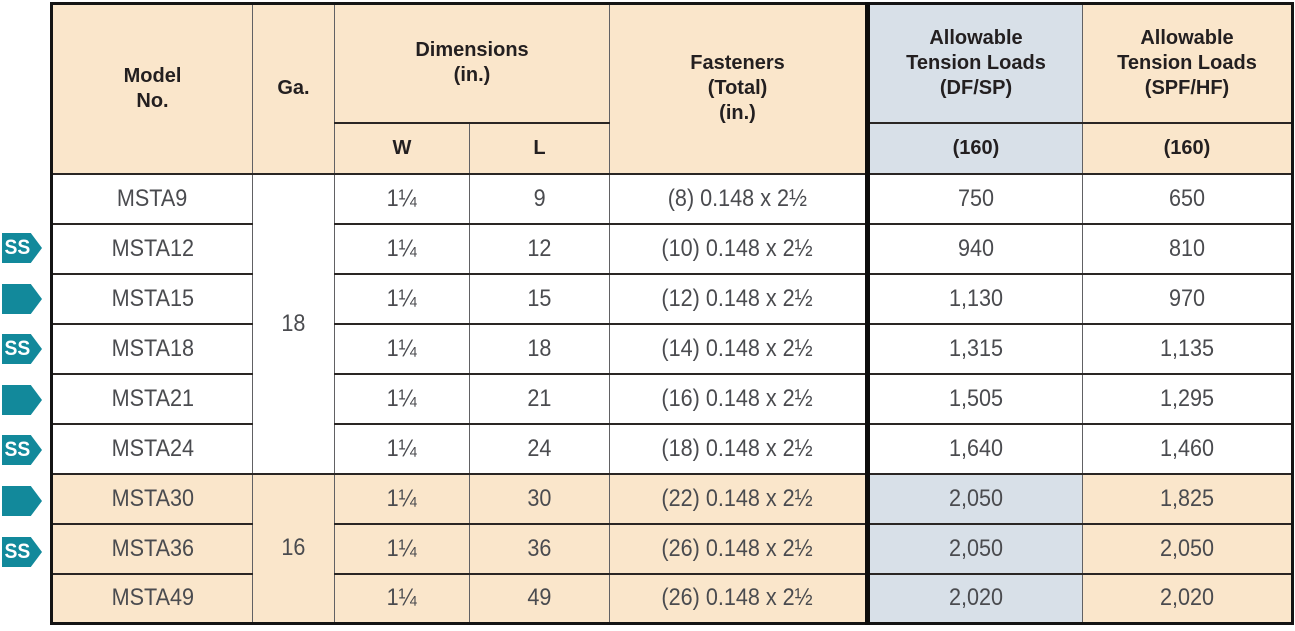 The height and width of the screenshot is (631, 1295). I want to click on cell-spf-hf: 1,135, so click(1187, 348).